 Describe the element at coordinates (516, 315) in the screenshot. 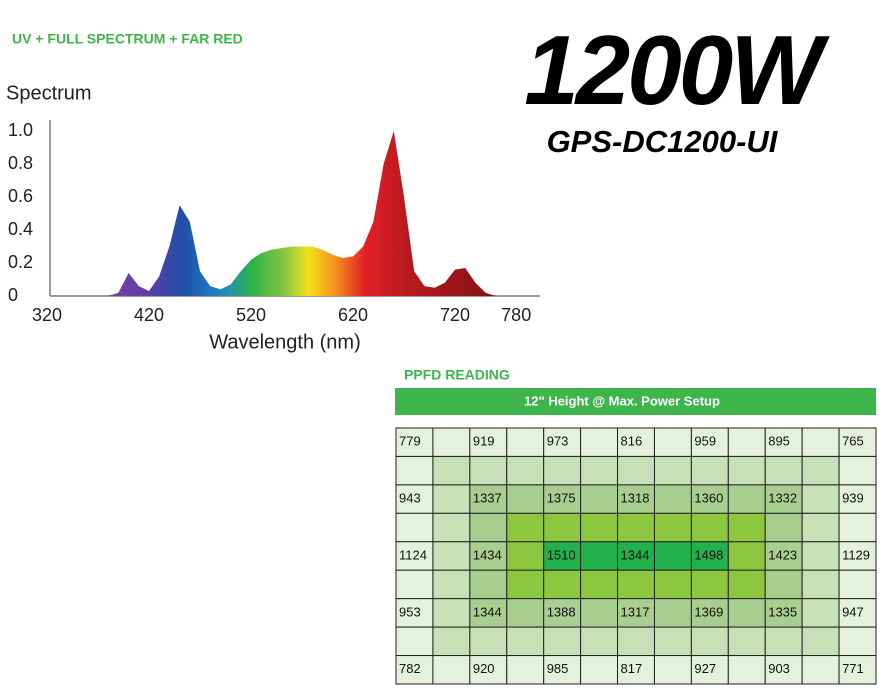

I see `x-tick-label: 780` at that location.